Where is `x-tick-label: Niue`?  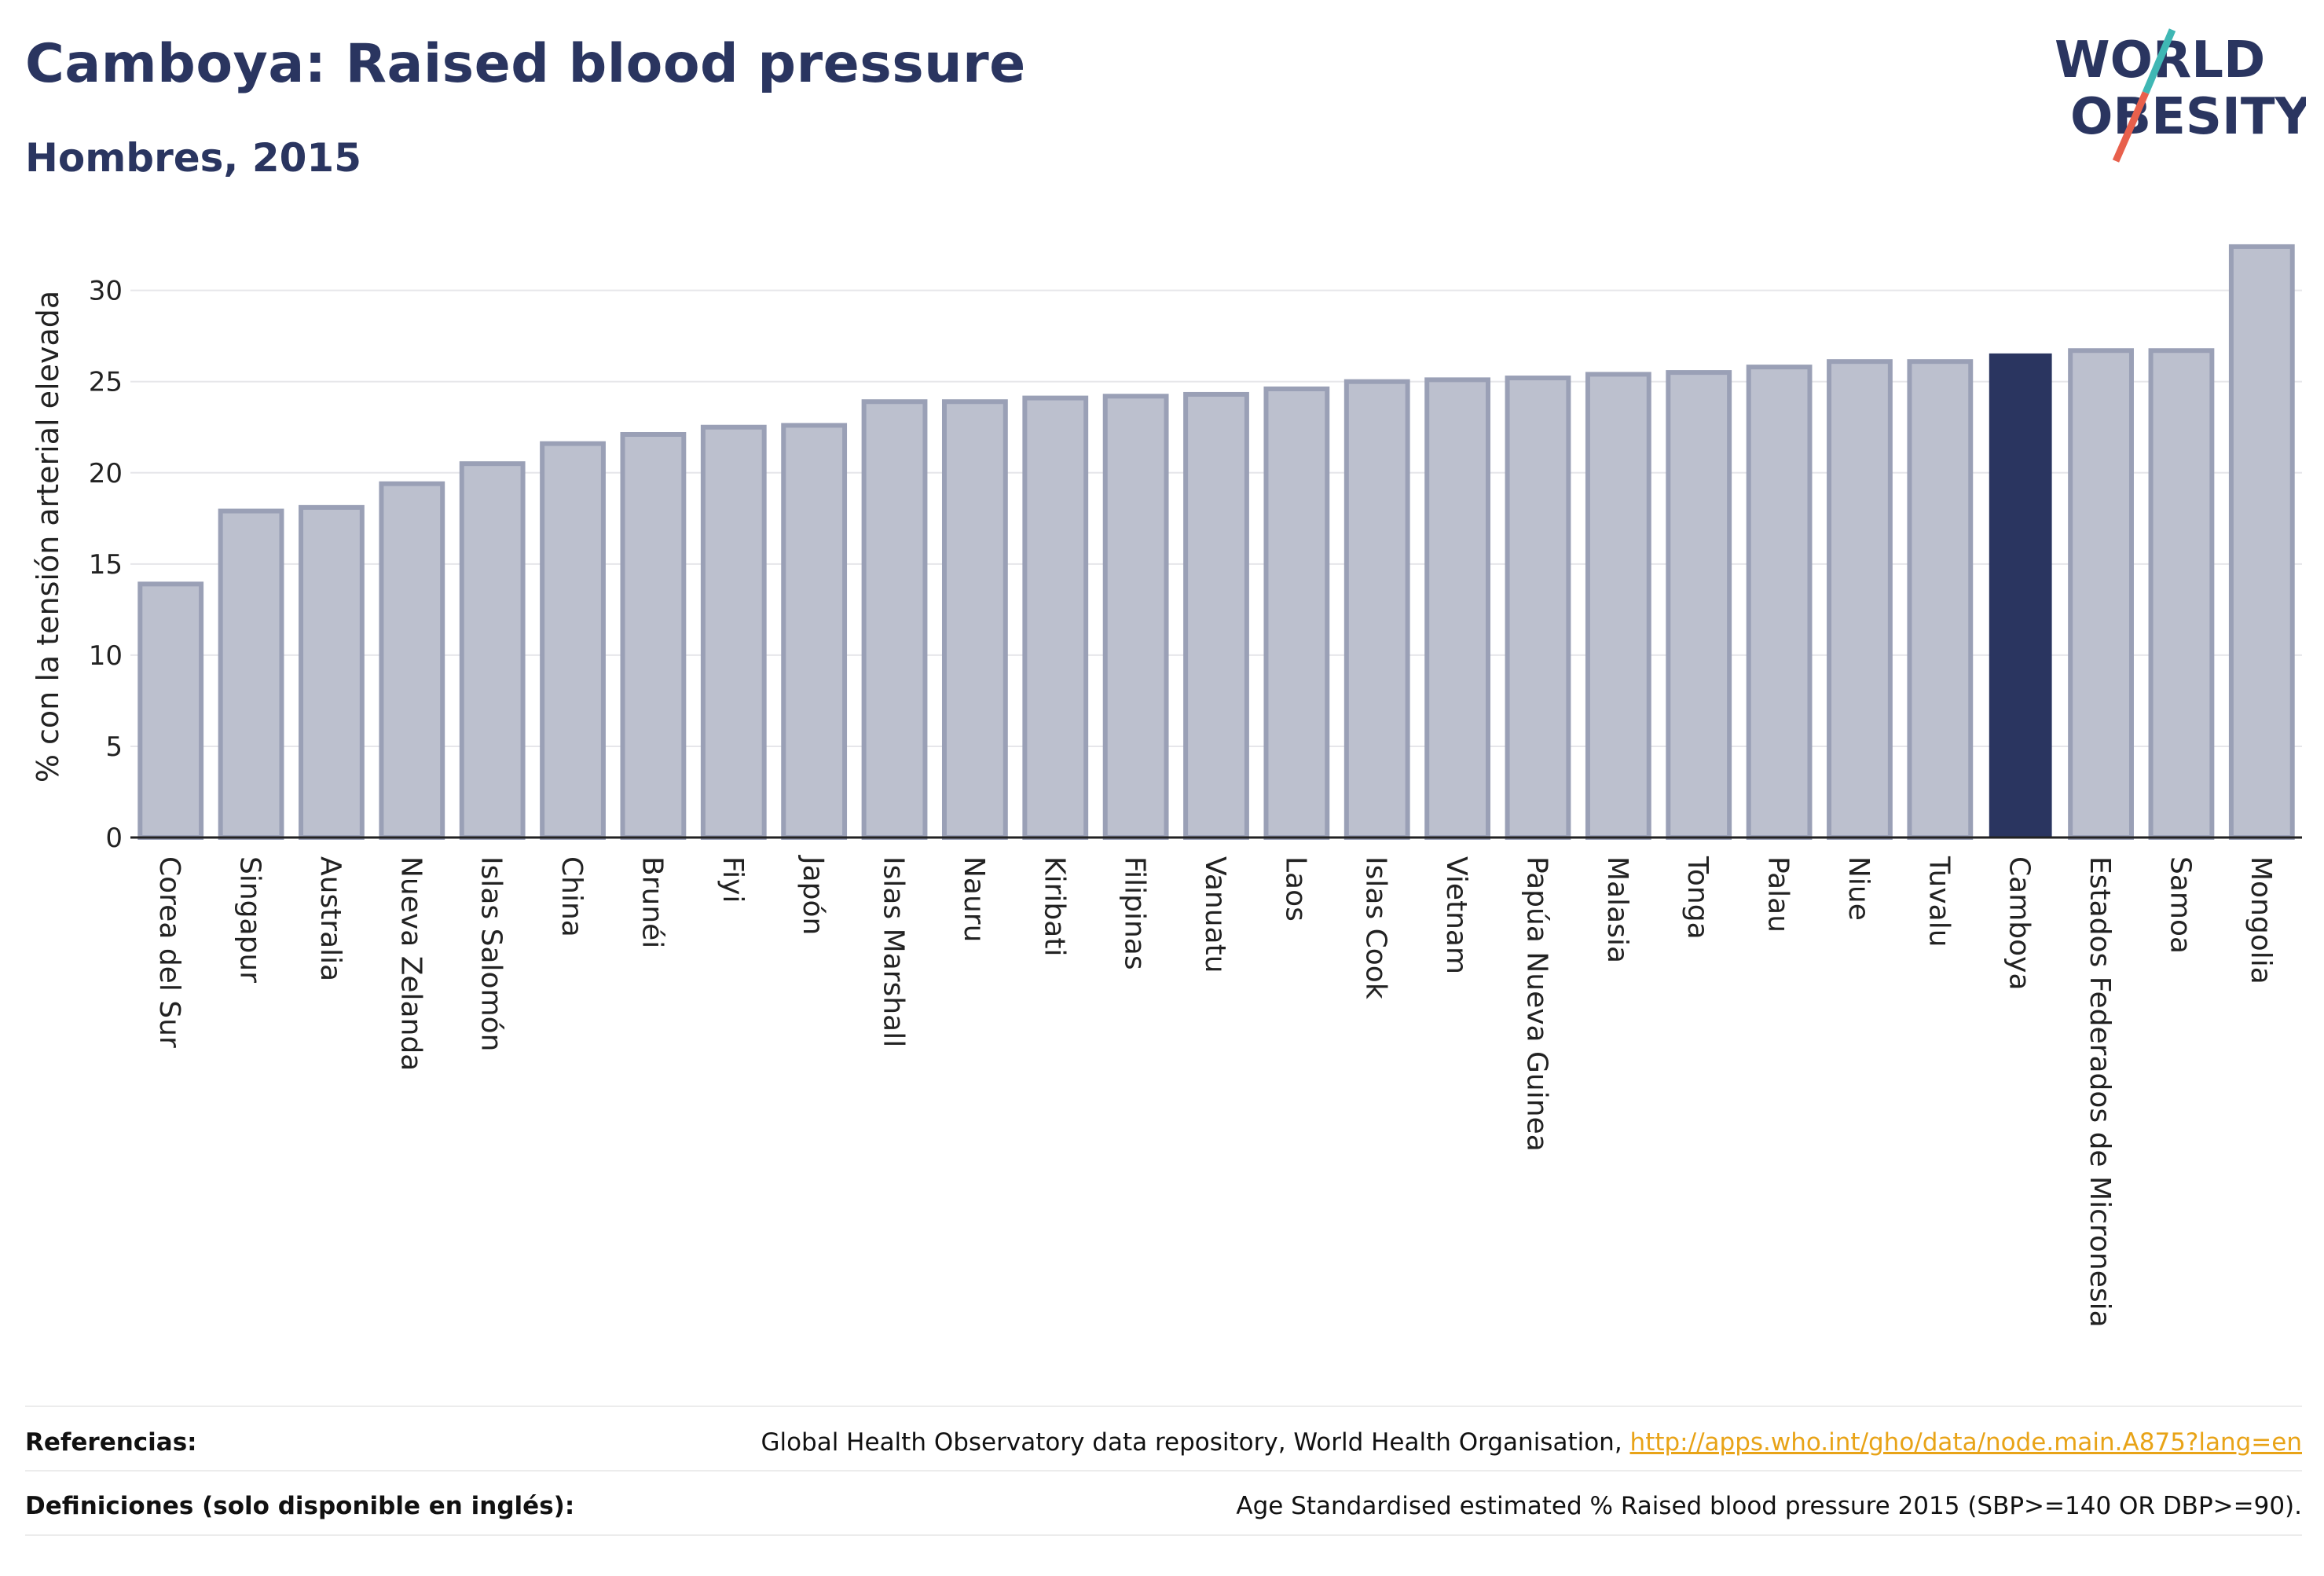 x-tick-label: Niue is located at coordinates (1858, 888).